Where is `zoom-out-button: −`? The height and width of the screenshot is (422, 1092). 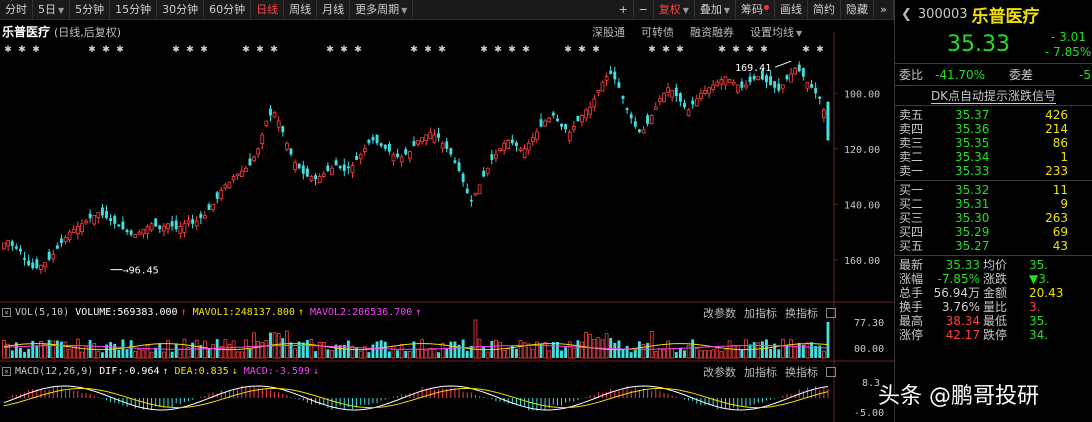
zoom-out-button: − is located at coordinates (644, 10).